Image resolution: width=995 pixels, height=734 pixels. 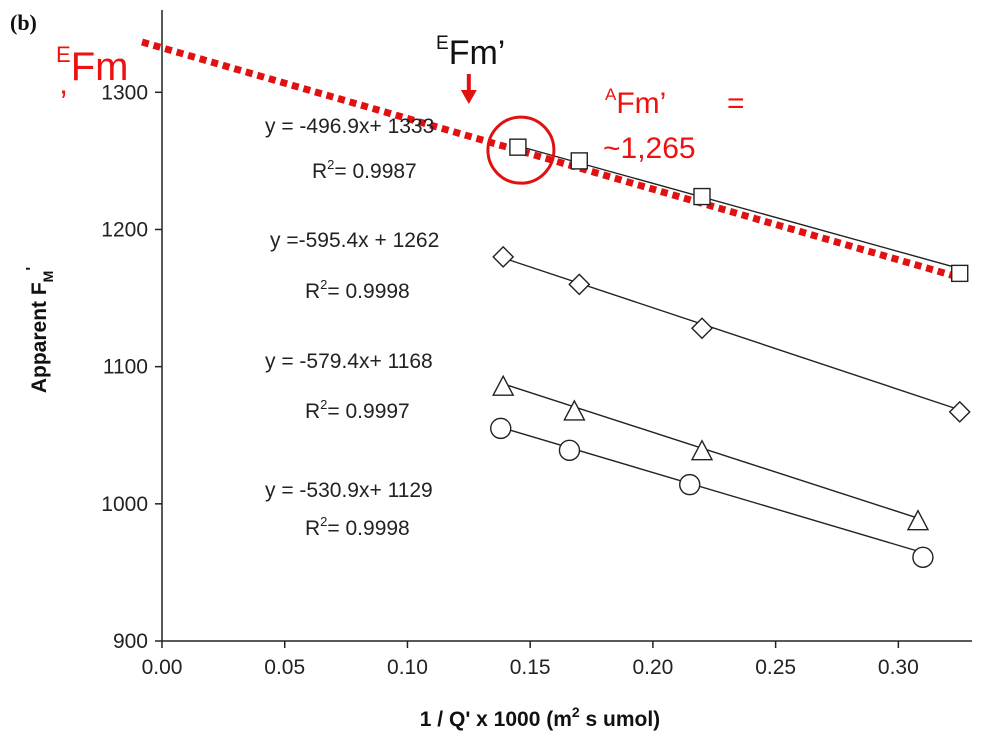 What do you see at coordinates (124, 92) in the screenshot?
I see `y-tick-label: 1300` at bounding box center [124, 92].